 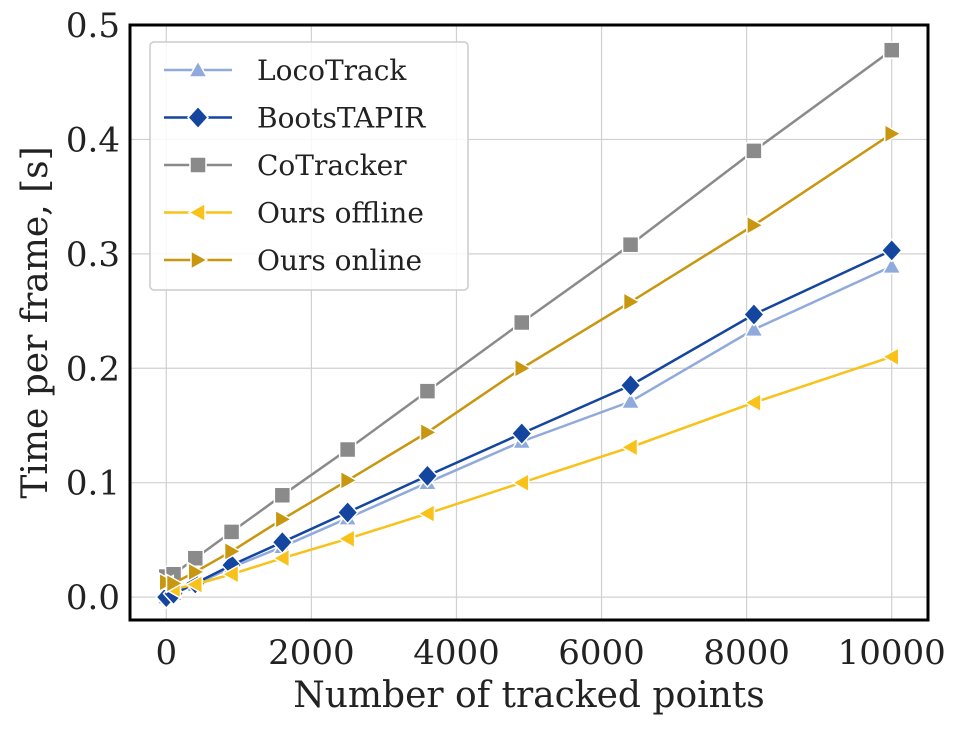 I want to click on x-tick-label: 2000, so click(x=311, y=653).